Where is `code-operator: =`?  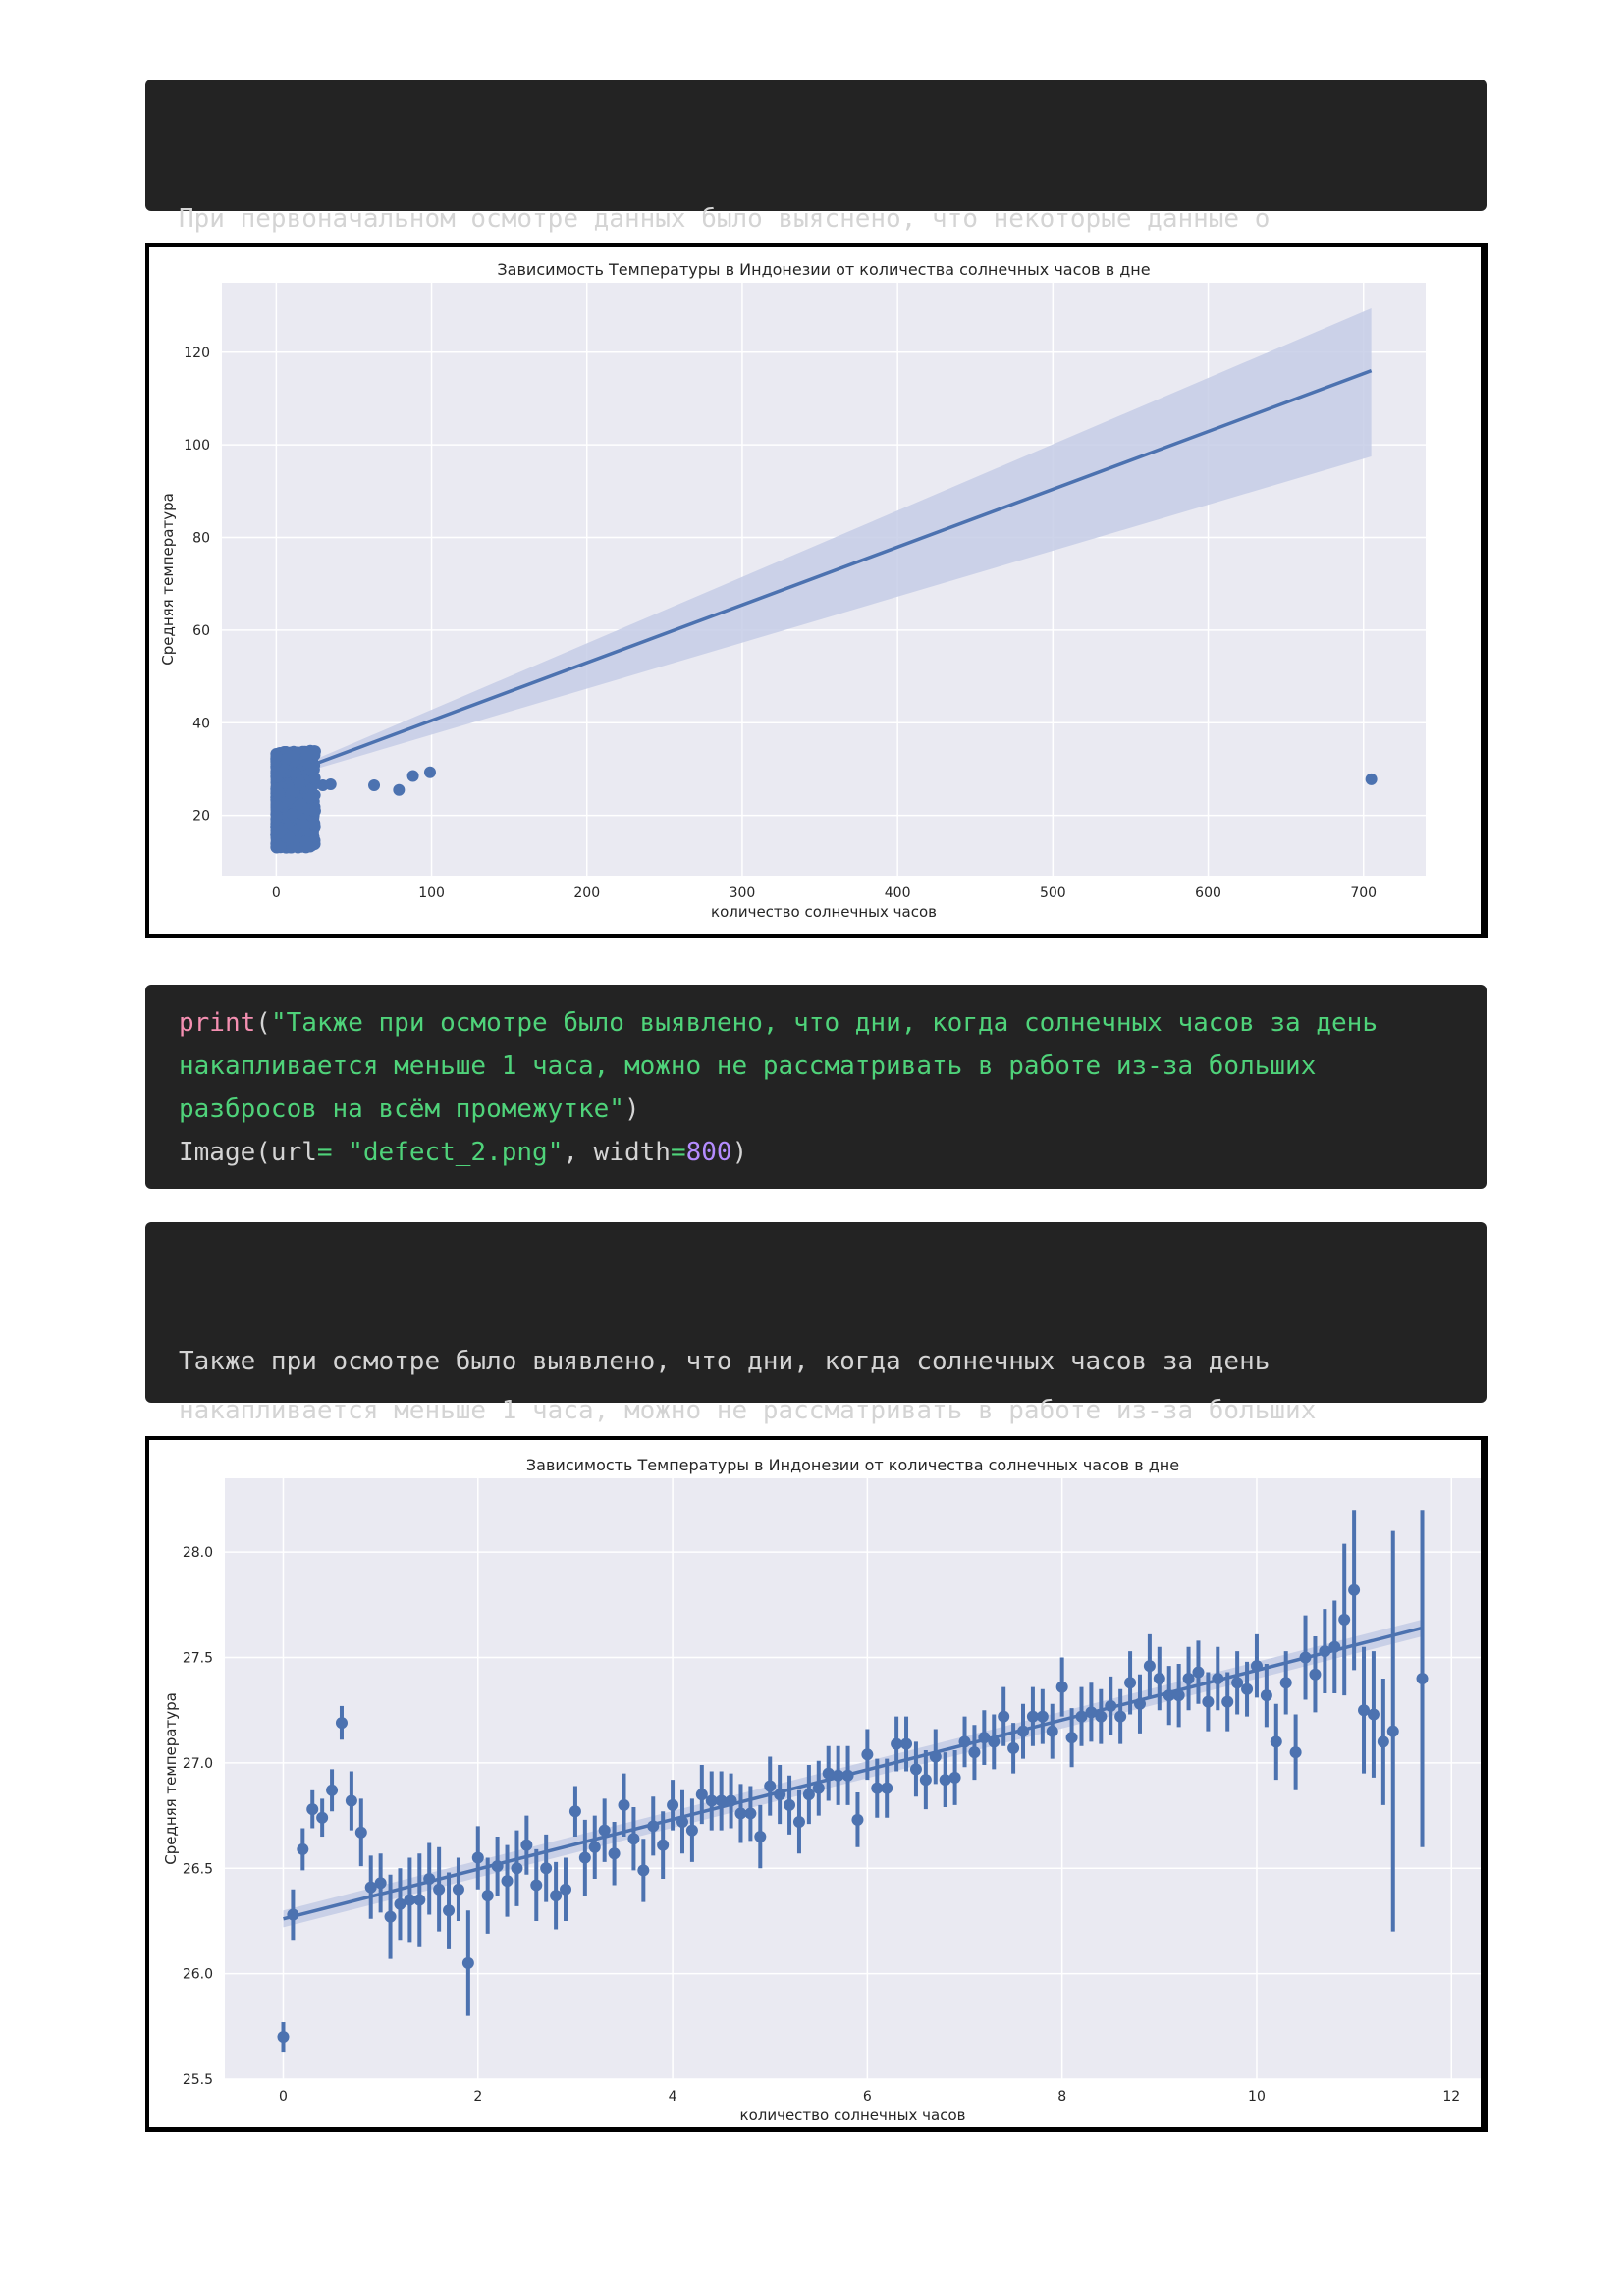
code-operator: = is located at coordinates (678, 1152).